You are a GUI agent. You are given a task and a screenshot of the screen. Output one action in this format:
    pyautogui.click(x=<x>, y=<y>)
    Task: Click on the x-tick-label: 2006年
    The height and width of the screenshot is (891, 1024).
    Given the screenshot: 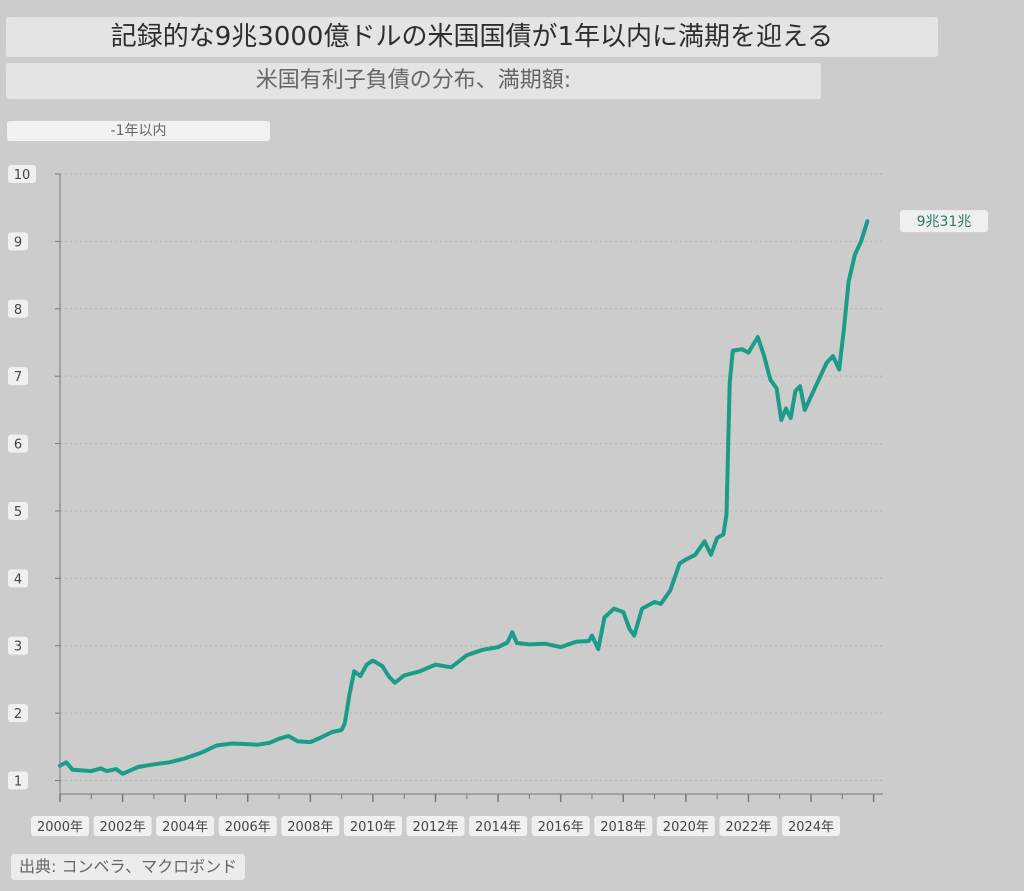 What is the action you would take?
    pyautogui.click(x=248, y=827)
    